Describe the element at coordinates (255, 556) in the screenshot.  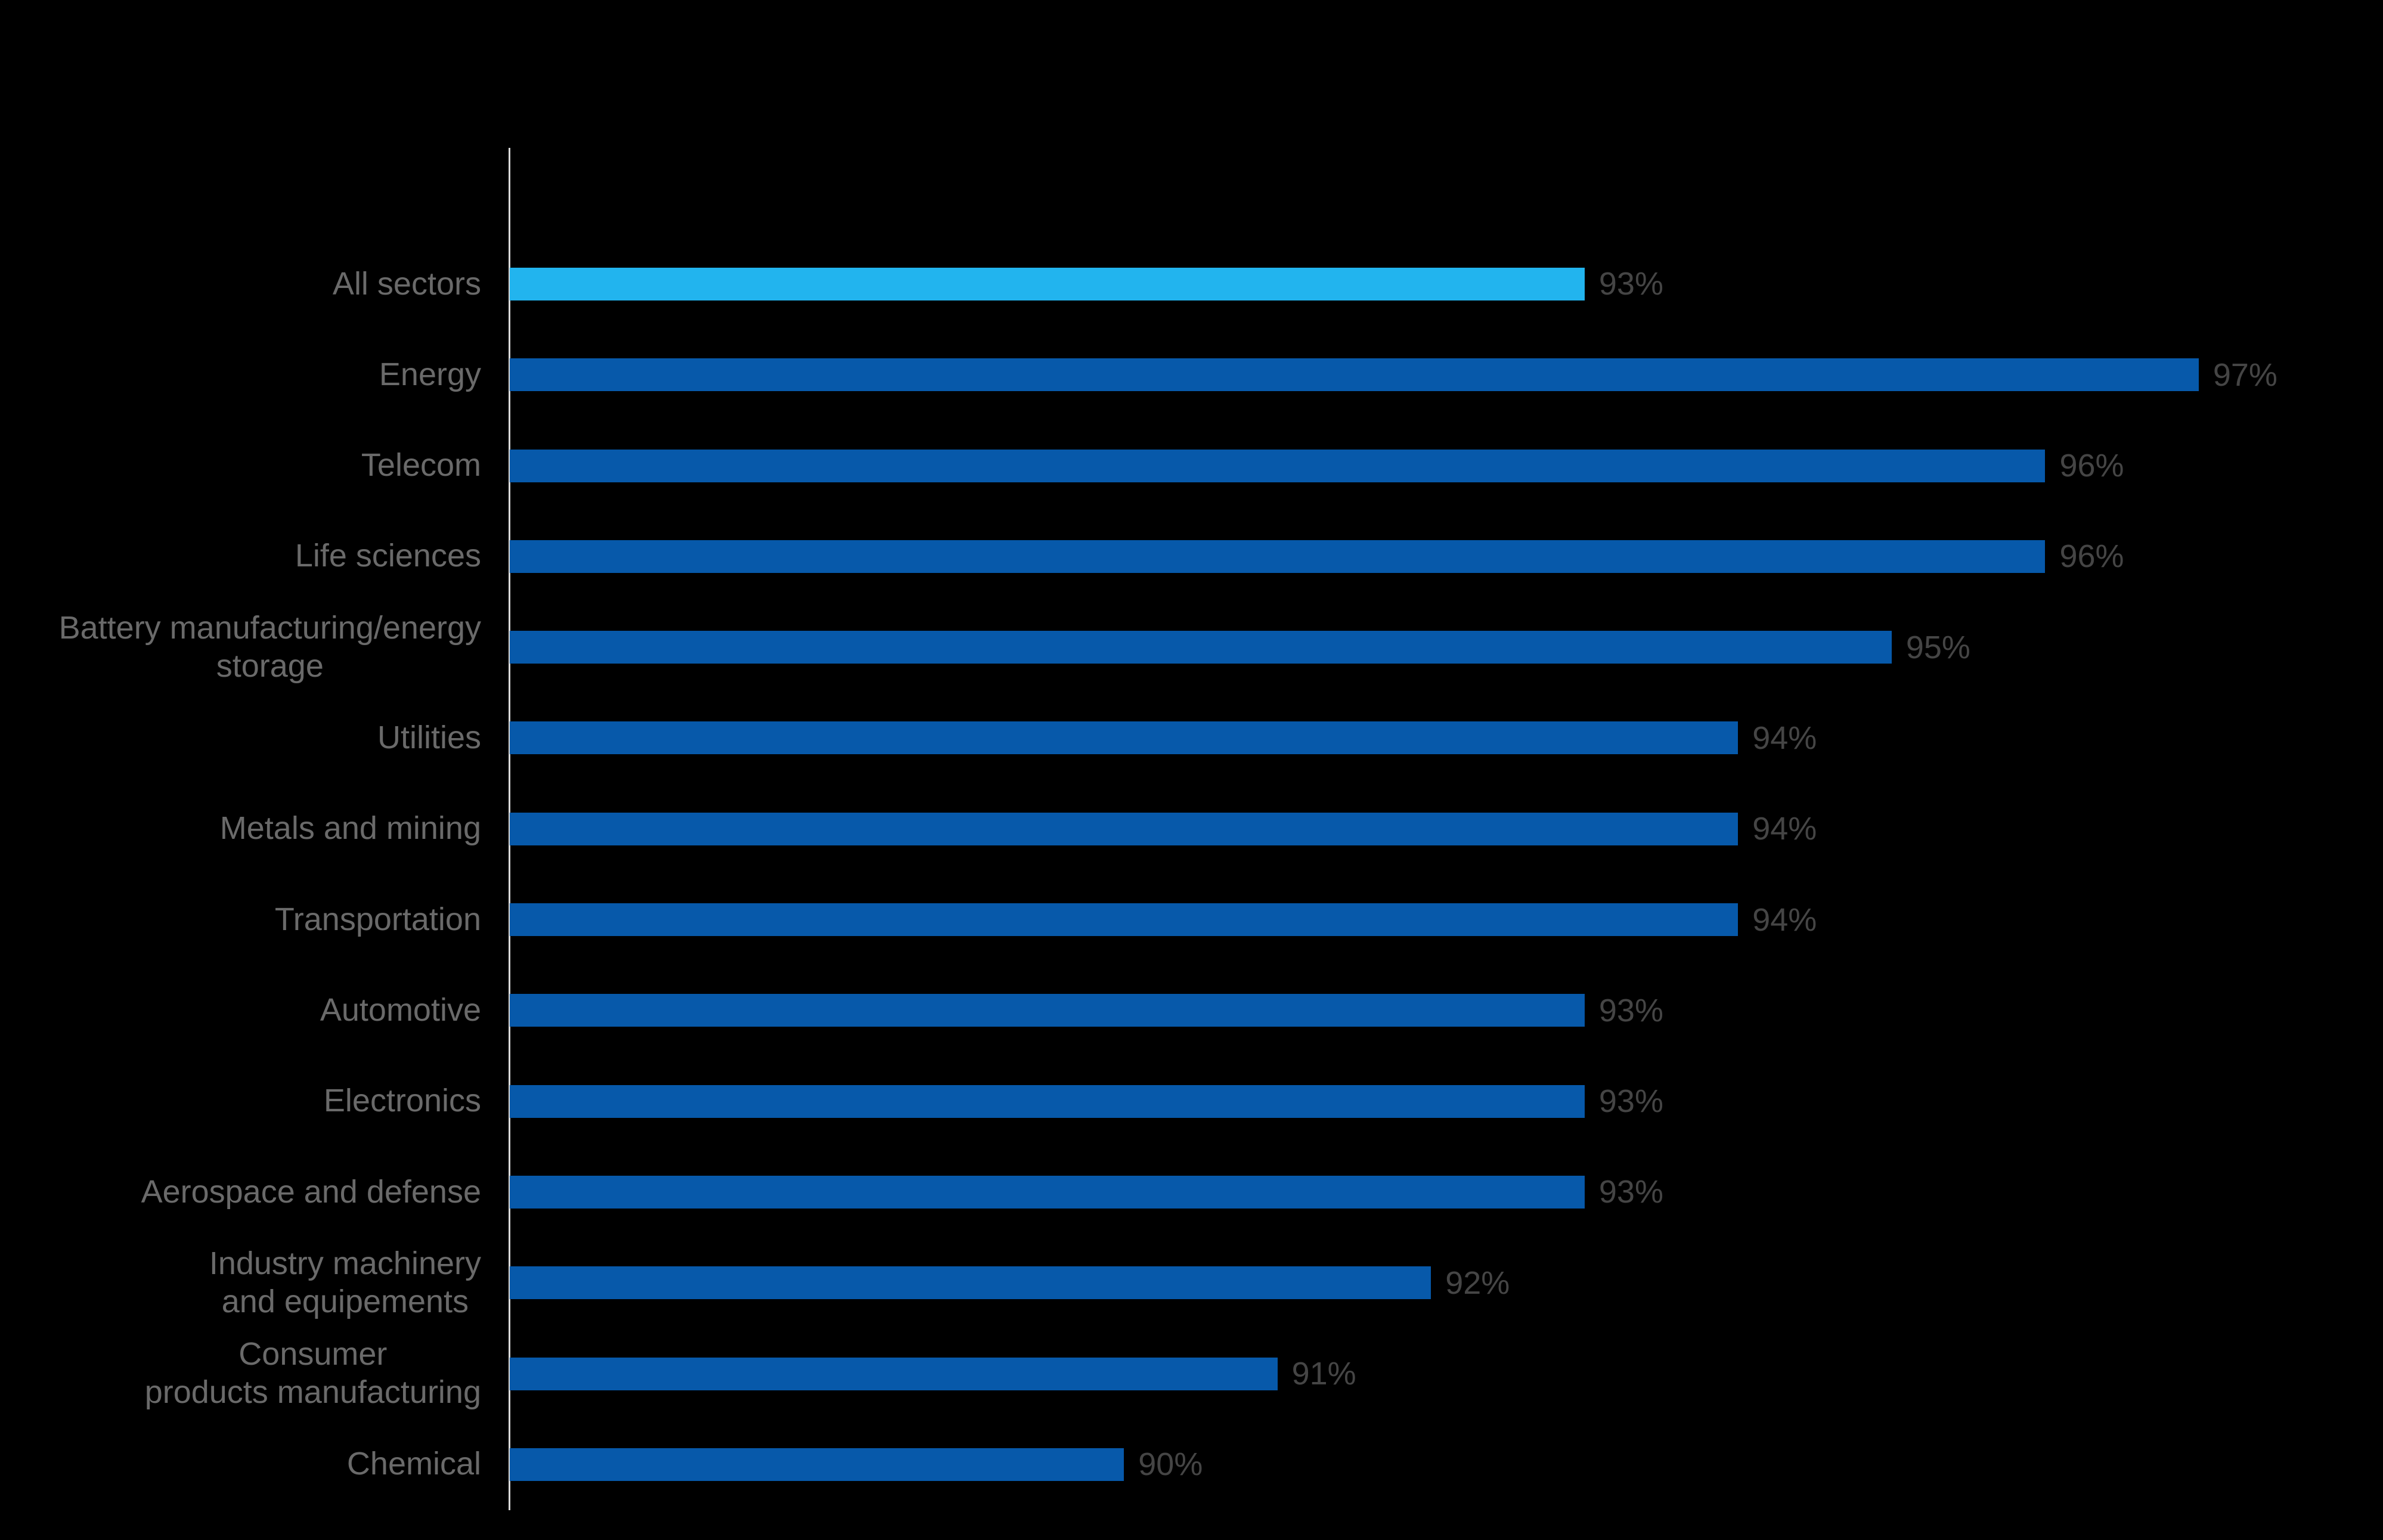
I see `category-label-cell: Life sciences` at that location.